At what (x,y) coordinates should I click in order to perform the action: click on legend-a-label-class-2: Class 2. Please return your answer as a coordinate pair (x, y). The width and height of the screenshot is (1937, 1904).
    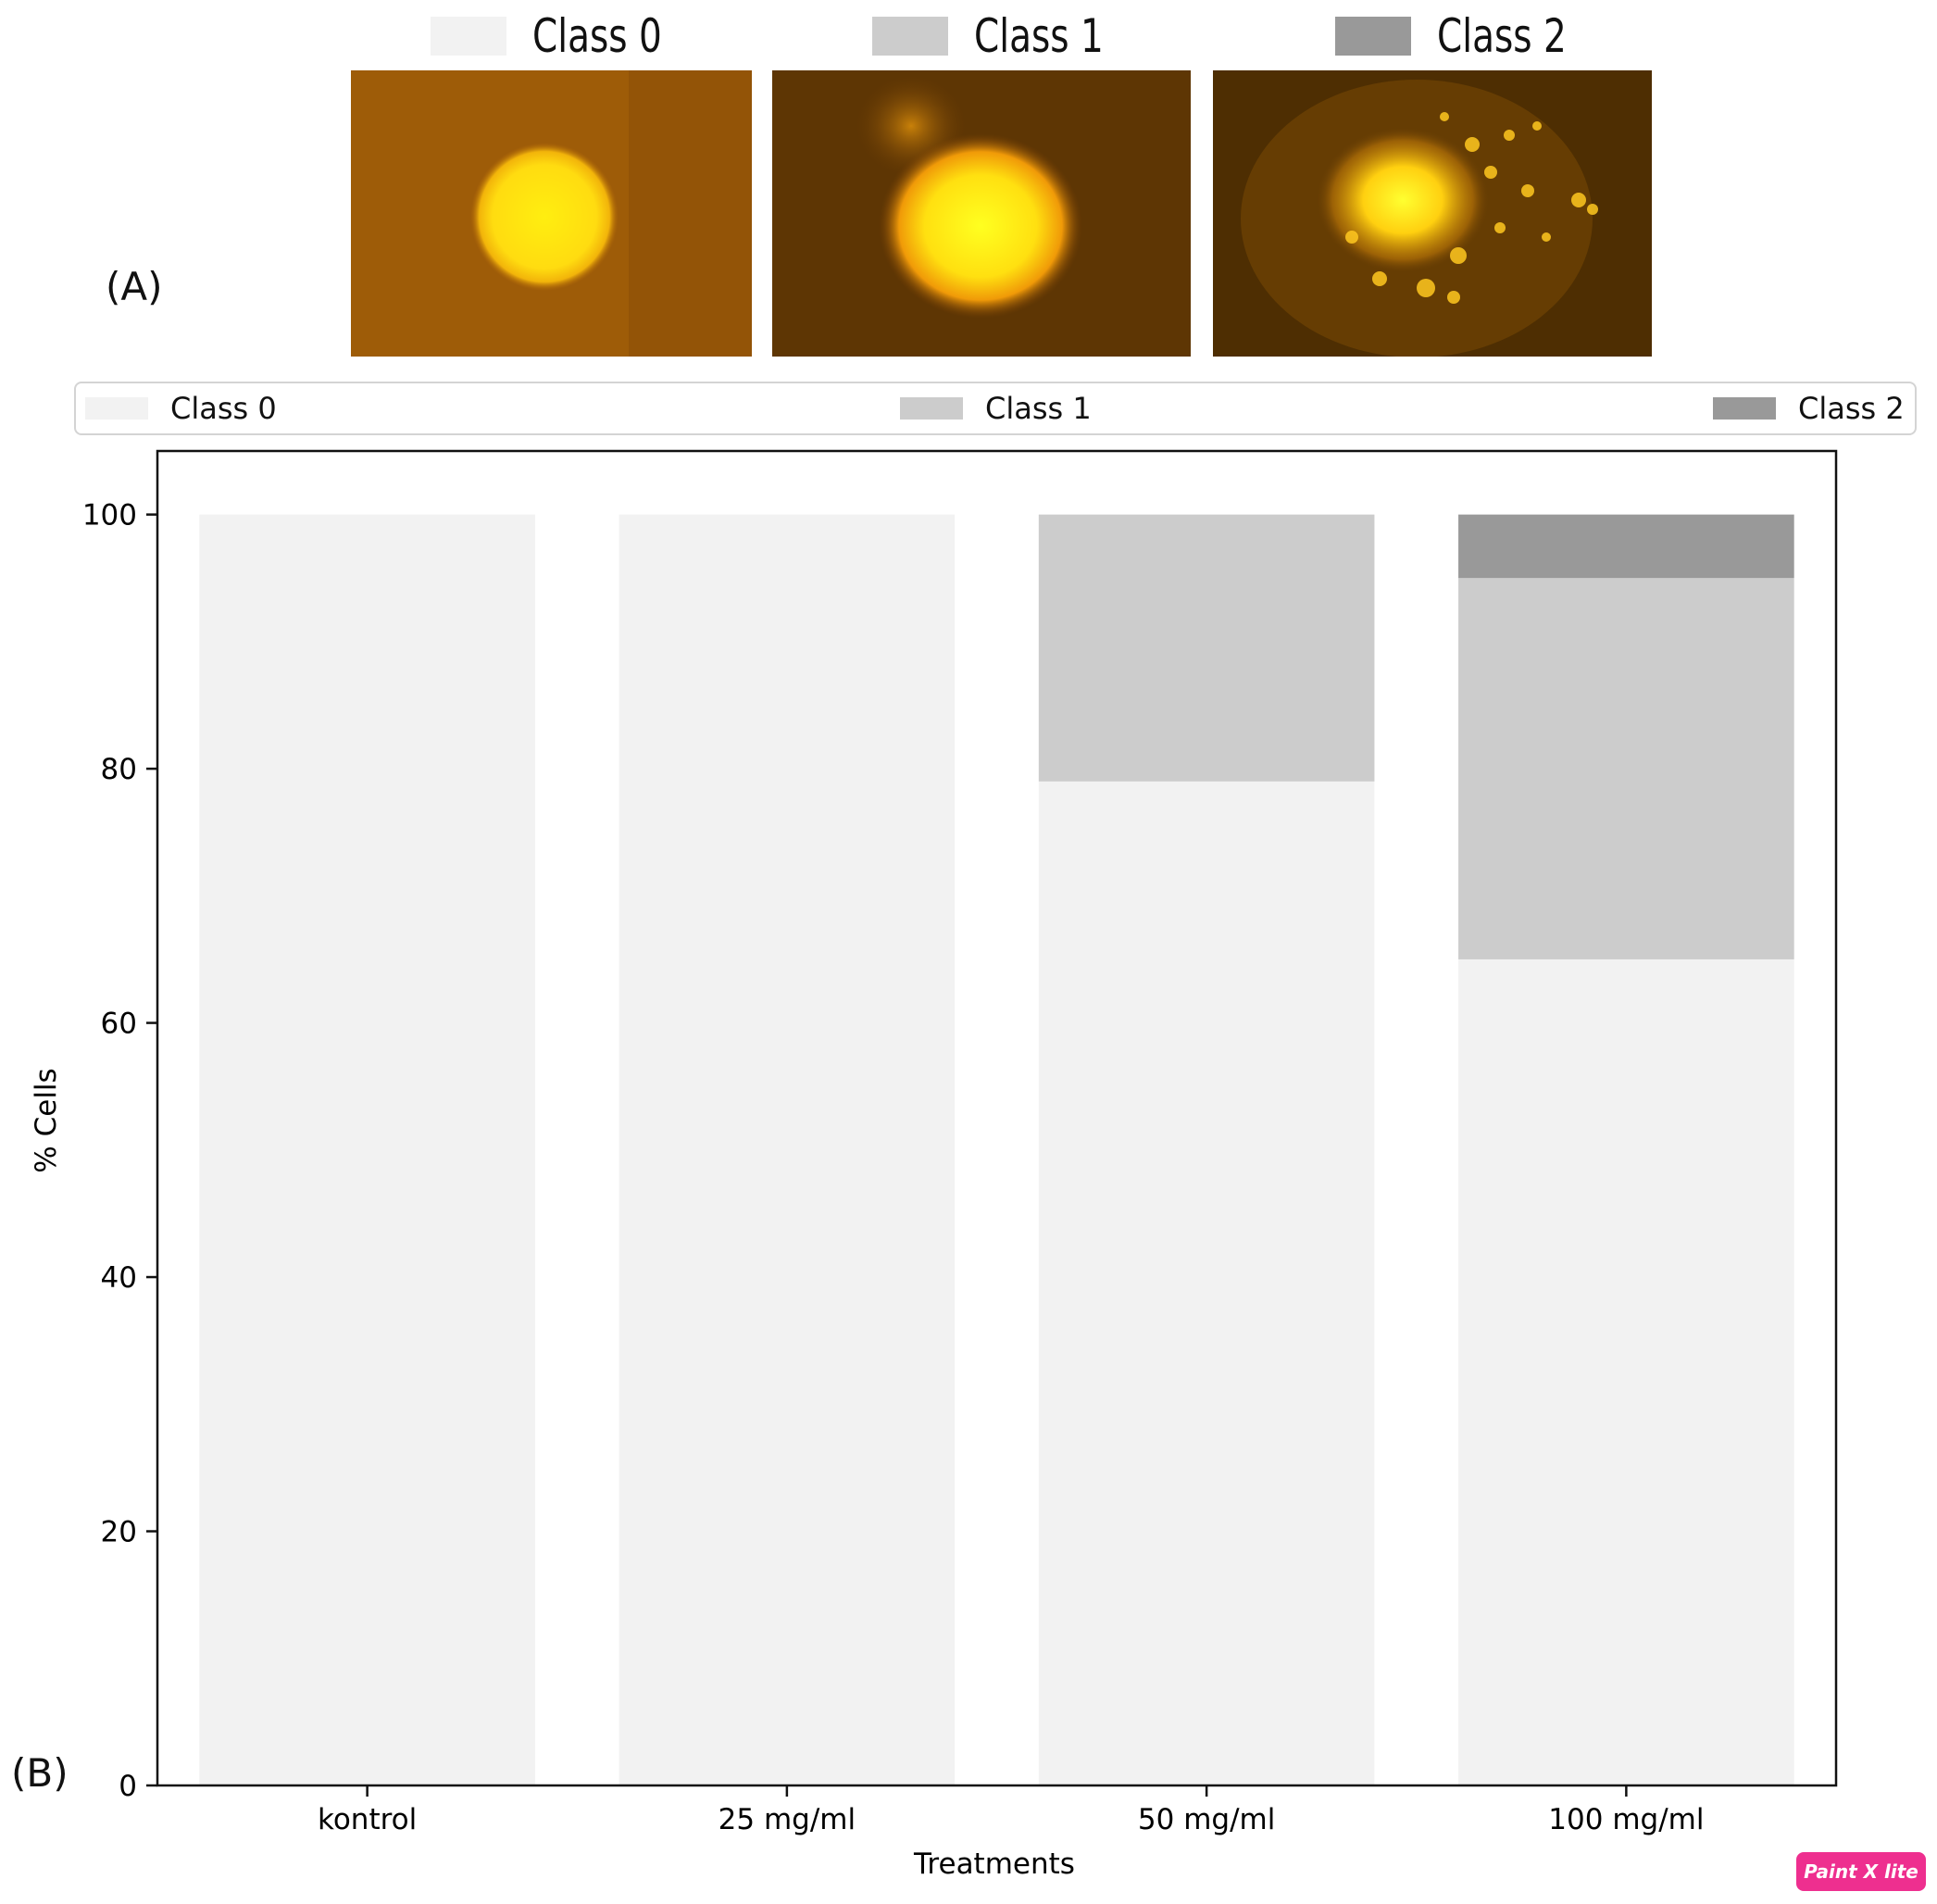
    Looking at the image, I should click on (1502, 36).